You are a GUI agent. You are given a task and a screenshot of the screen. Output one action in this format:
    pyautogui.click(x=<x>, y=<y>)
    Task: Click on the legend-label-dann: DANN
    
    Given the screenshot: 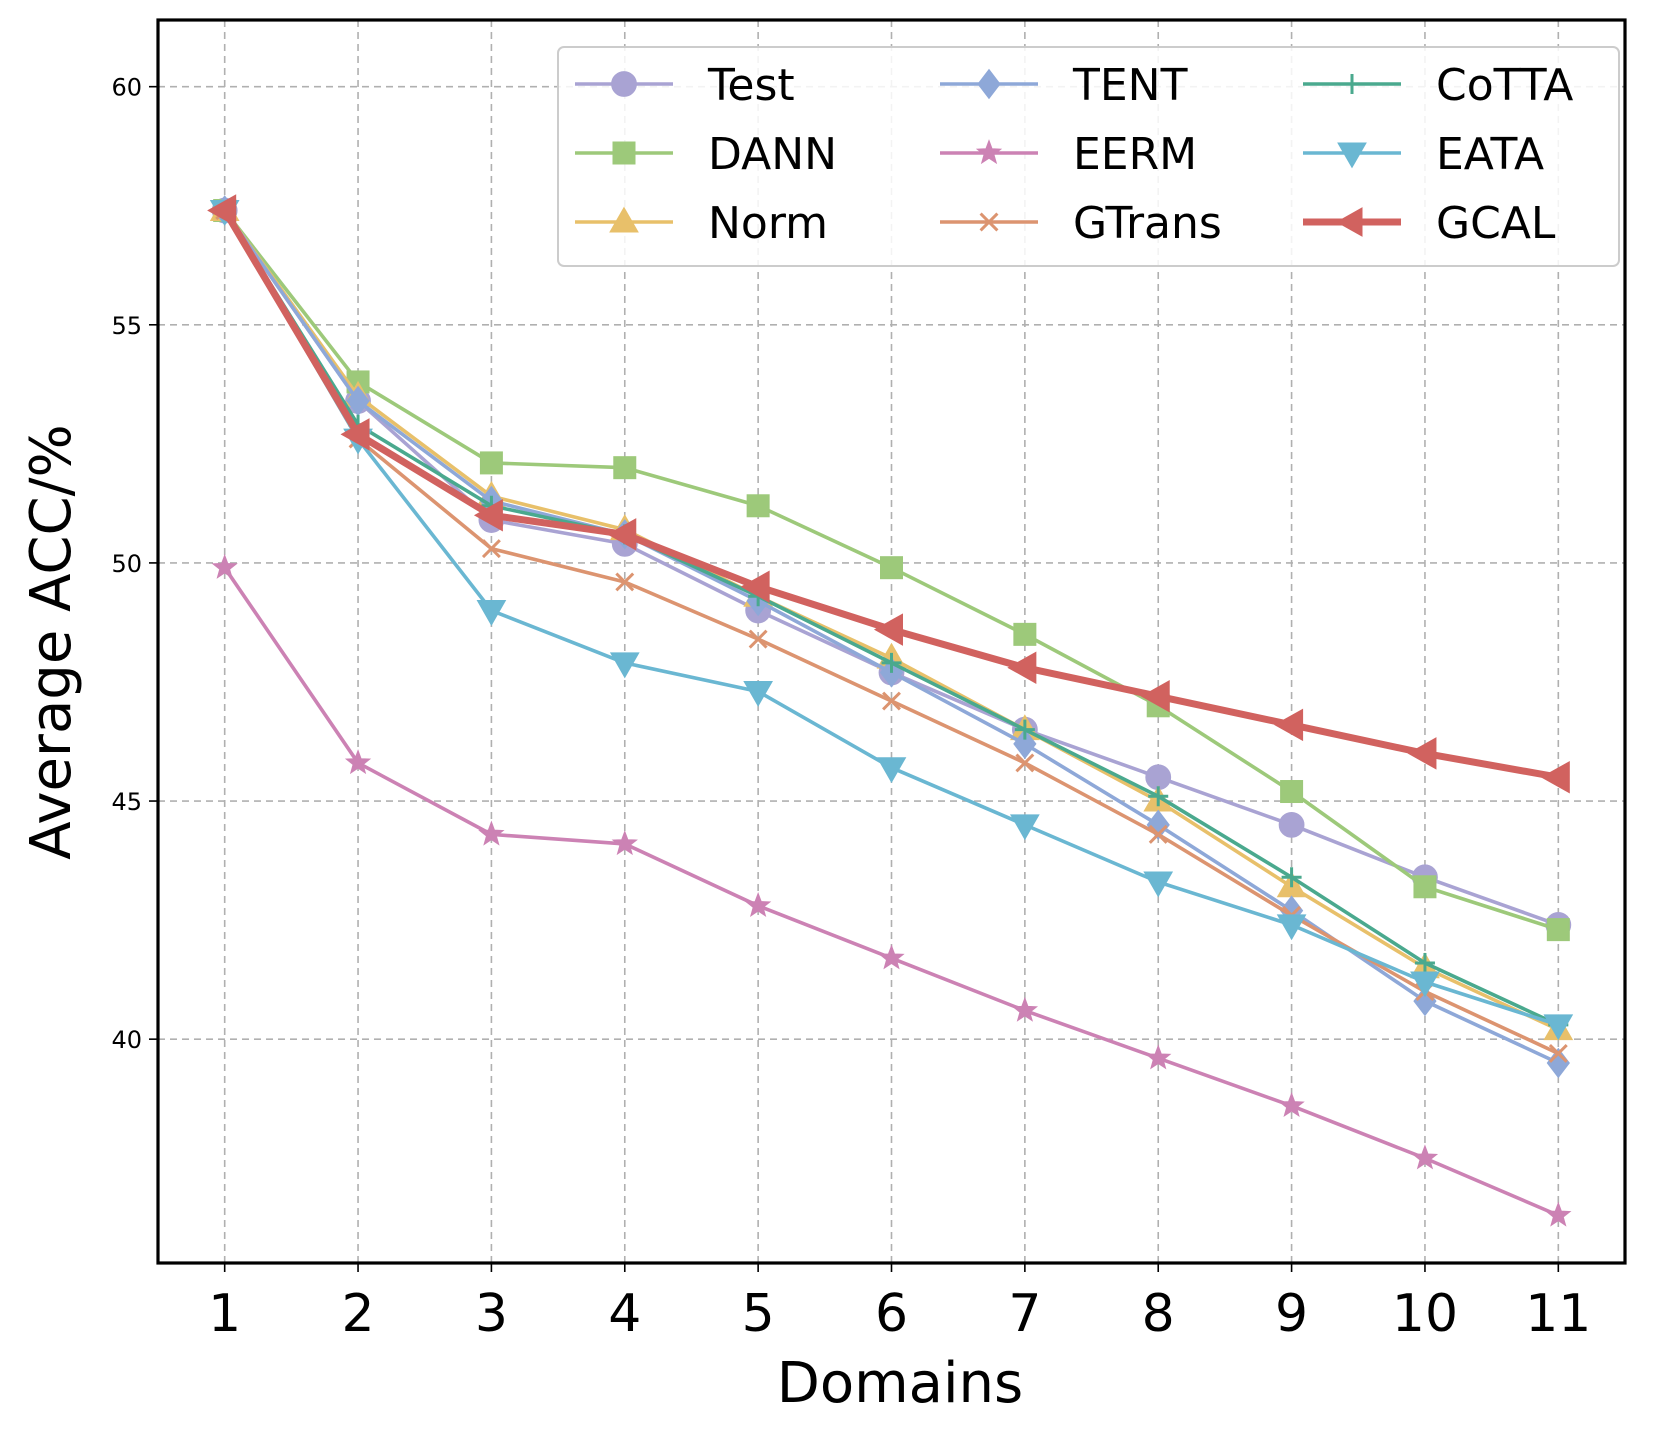 What is the action you would take?
    pyautogui.click(x=772, y=154)
    